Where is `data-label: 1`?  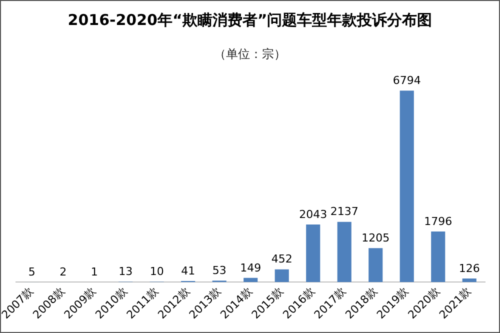
data-label: 1 is located at coordinates (94, 271).